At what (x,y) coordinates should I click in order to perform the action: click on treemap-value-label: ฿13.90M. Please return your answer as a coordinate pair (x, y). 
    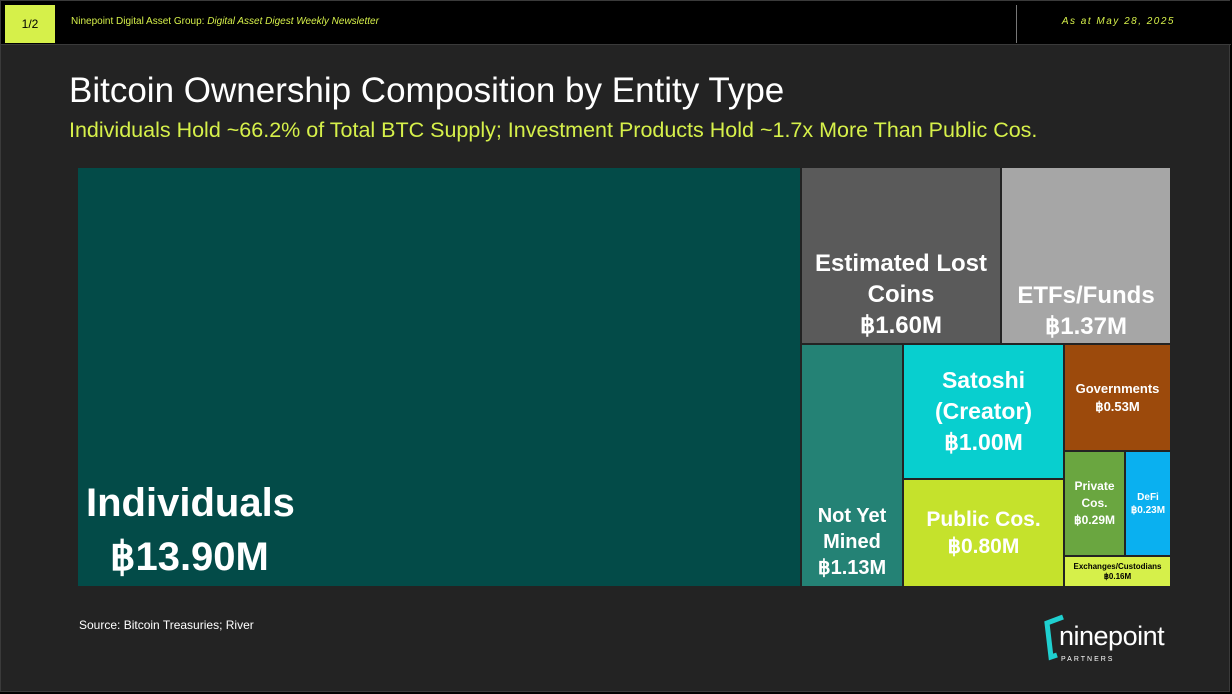
    Looking at the image, I should click on (189, 557).